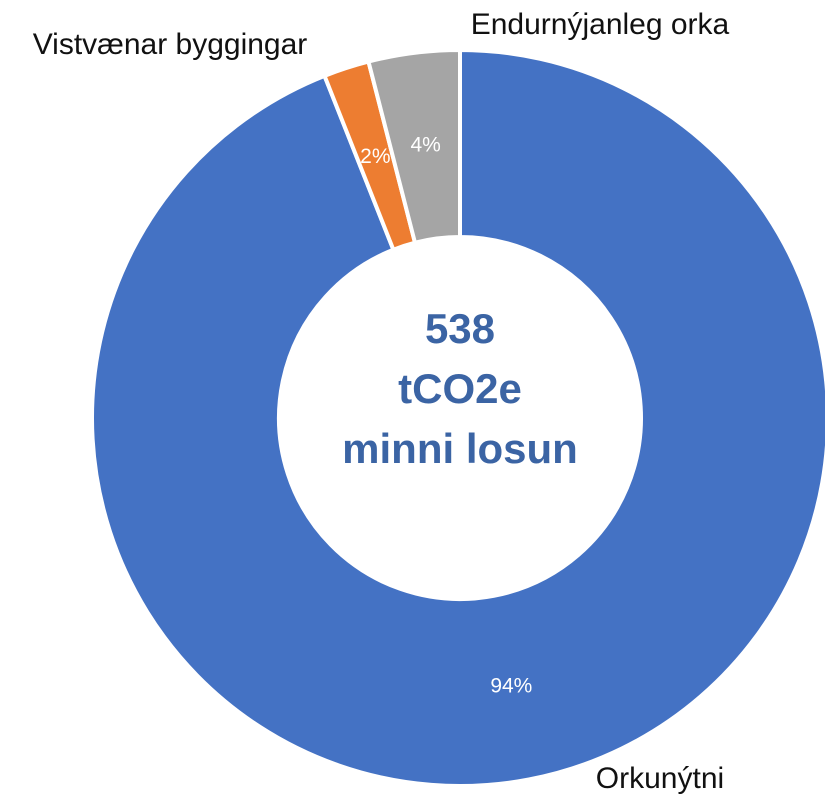 This screenshot has height=800, width=825. Describe the element at coordinates (170, 44) in the screenshot. I see `category-label: Vistvænar byggingar` at that location.